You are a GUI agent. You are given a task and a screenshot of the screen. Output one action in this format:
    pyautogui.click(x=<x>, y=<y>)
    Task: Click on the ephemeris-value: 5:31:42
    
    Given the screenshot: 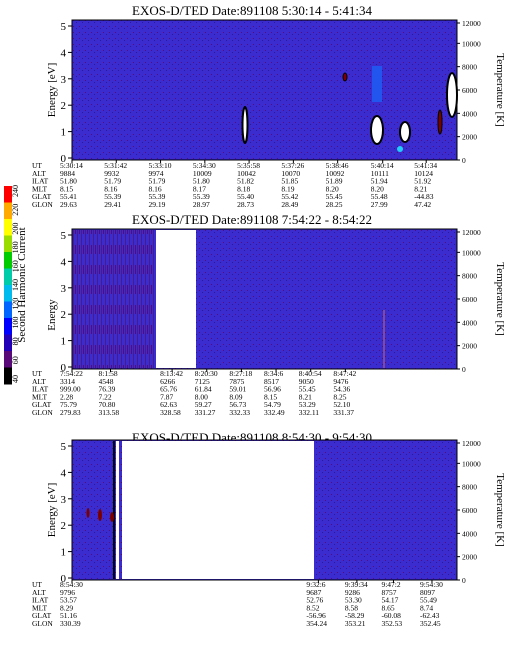 What is the action you would take?
    pyautogui.click(x=115, y=165)
    